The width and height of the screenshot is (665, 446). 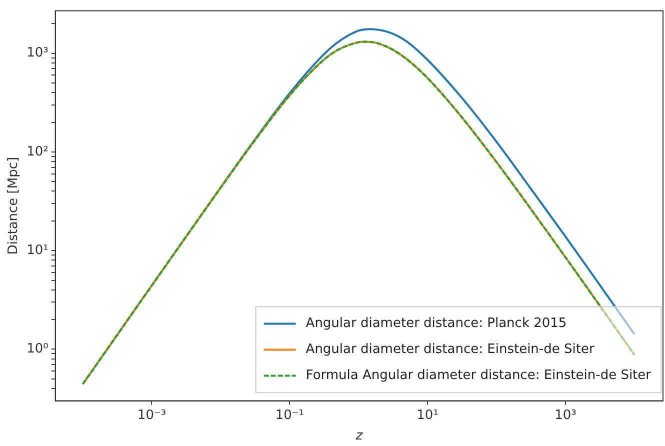 What do you see at coordinates (37, 152) in the screenshot?
I see `y-tick-label: 10²` at bounding box center [37, 152].